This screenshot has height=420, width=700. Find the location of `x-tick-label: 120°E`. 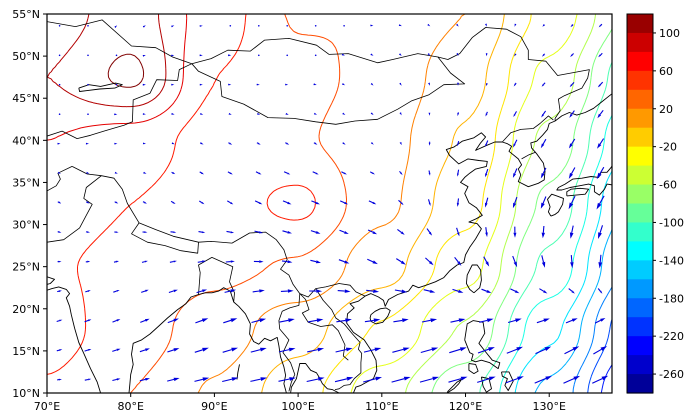

x-tick-label: 120°E is located at coordinates (465, 406).